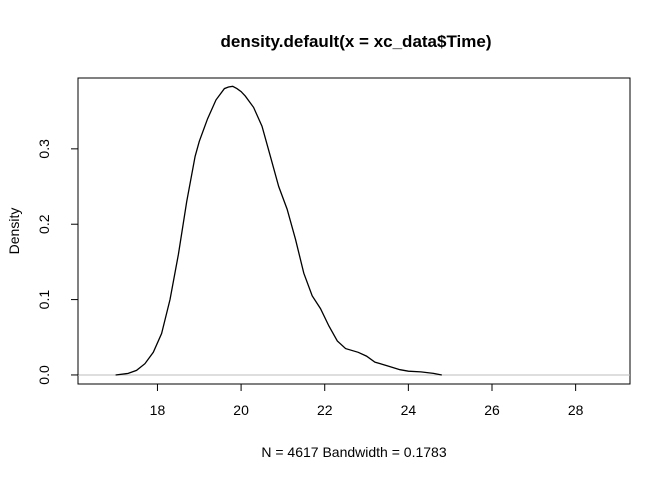 This screenshot has height=480, width=672. What do you see at coordinates (241, 410) in the screenshot?
I see `x-tick-label: 20` at bounding box center [241, 410].